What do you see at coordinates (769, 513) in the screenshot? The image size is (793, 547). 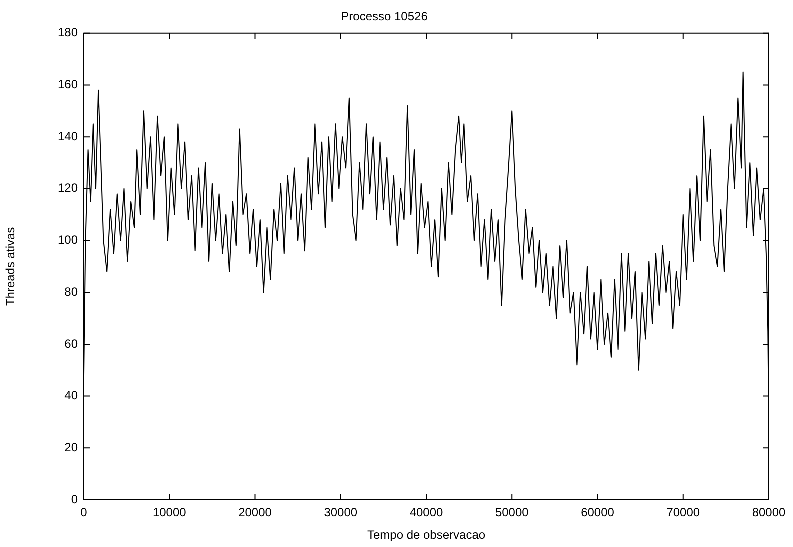 I see `x-tick-label: 80000` at bounding box center [769, 513].